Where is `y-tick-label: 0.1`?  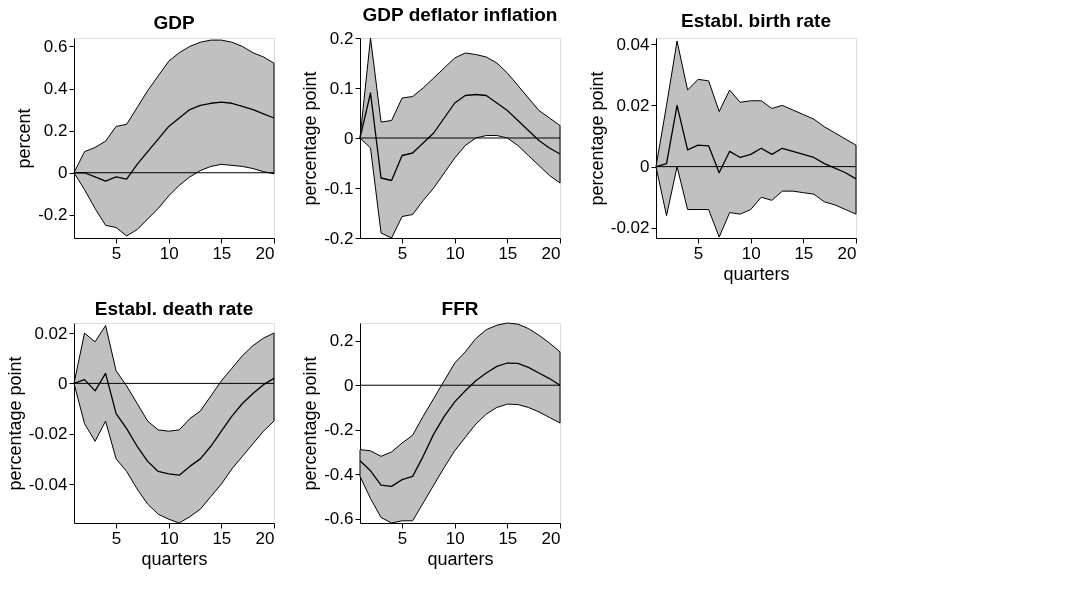
y-tick-label: 0.1 is located at coordinates (341, 88).